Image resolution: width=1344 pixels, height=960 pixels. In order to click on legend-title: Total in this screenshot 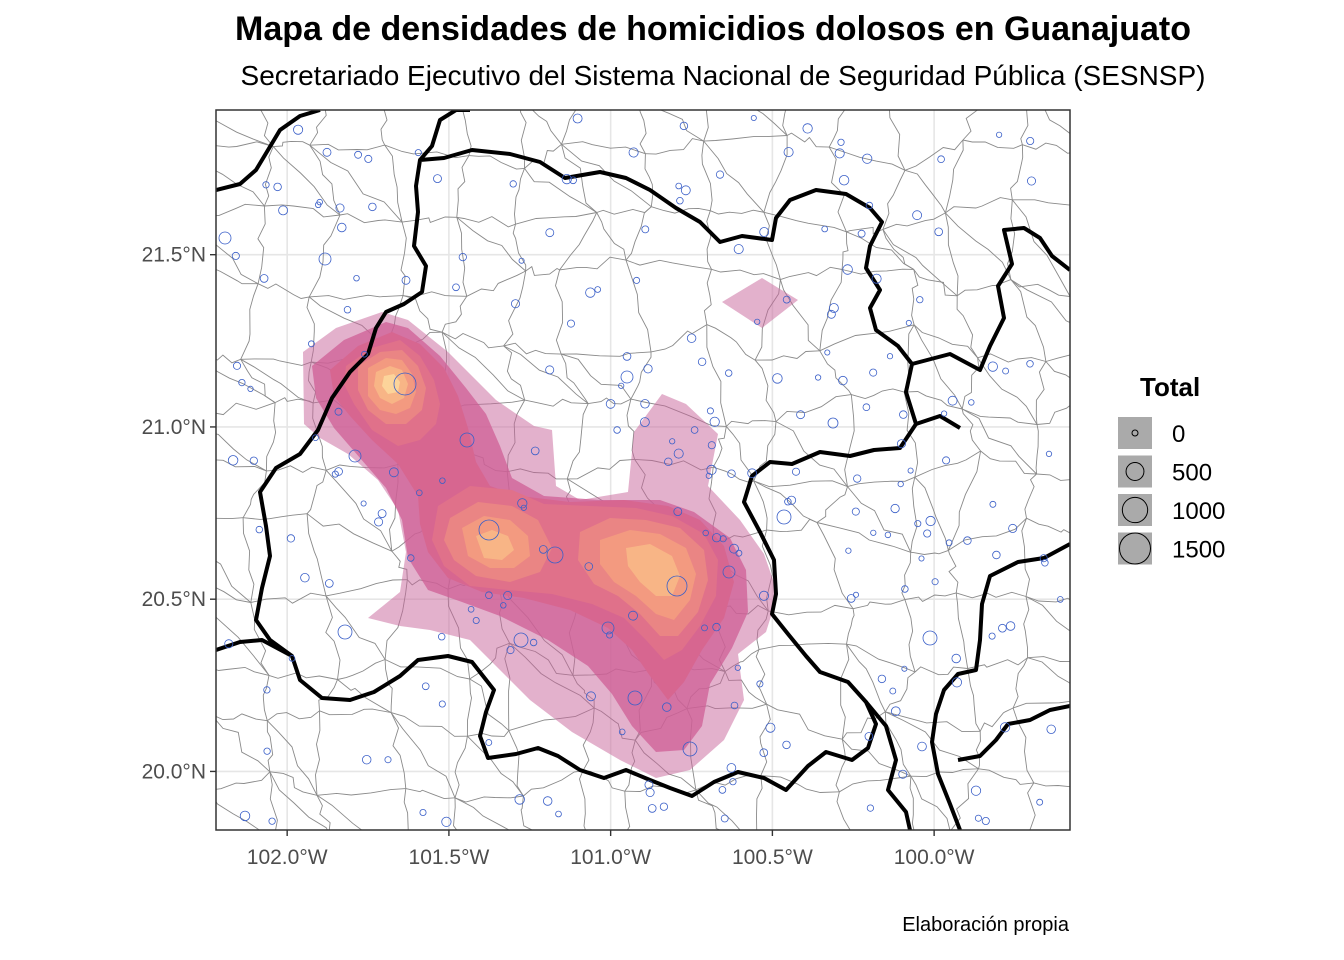, I will do `click(1170, 387)`.